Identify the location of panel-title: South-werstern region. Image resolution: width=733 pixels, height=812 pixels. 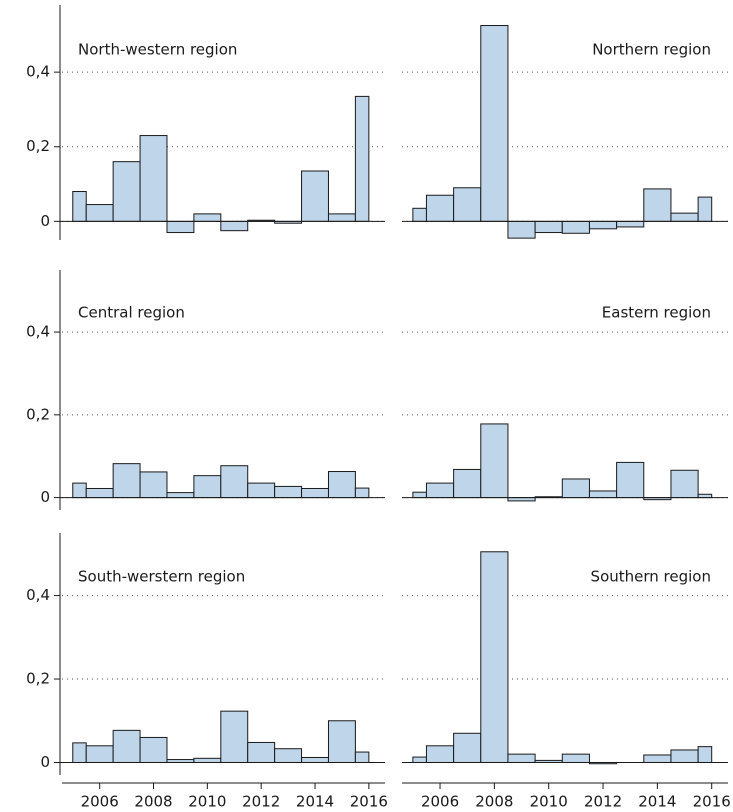
(161, 577).